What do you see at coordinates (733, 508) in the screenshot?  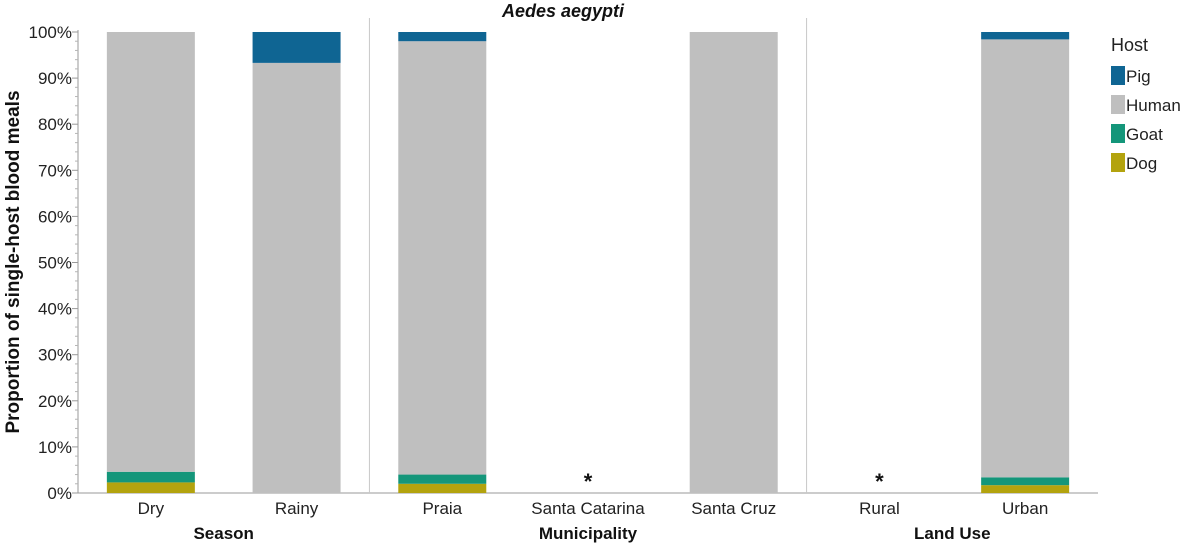 I see `x-tick-label-santa-cruz: Santa Cruz` at bounding box center [733, 508].